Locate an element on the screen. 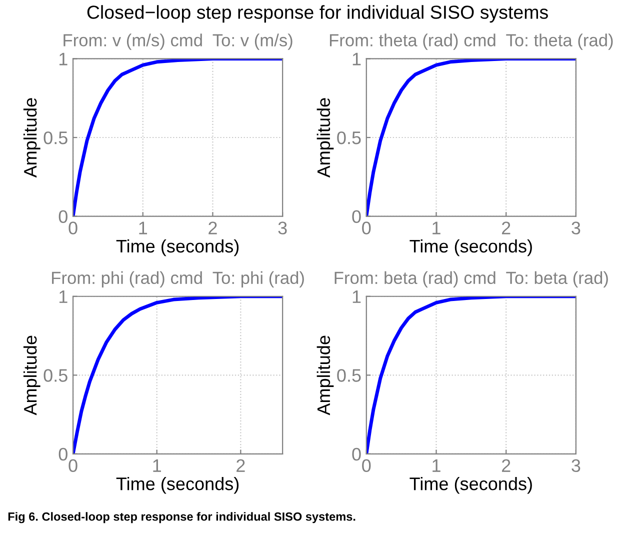 This screenshot has height=534, width=635. chart-title: From: phi (rad) cmd To: phi (rad) is located at coordinates (178, 279).